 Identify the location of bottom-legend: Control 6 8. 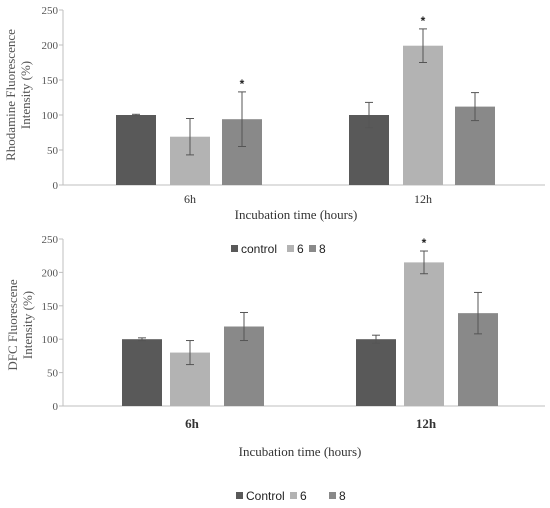
(291, 496).